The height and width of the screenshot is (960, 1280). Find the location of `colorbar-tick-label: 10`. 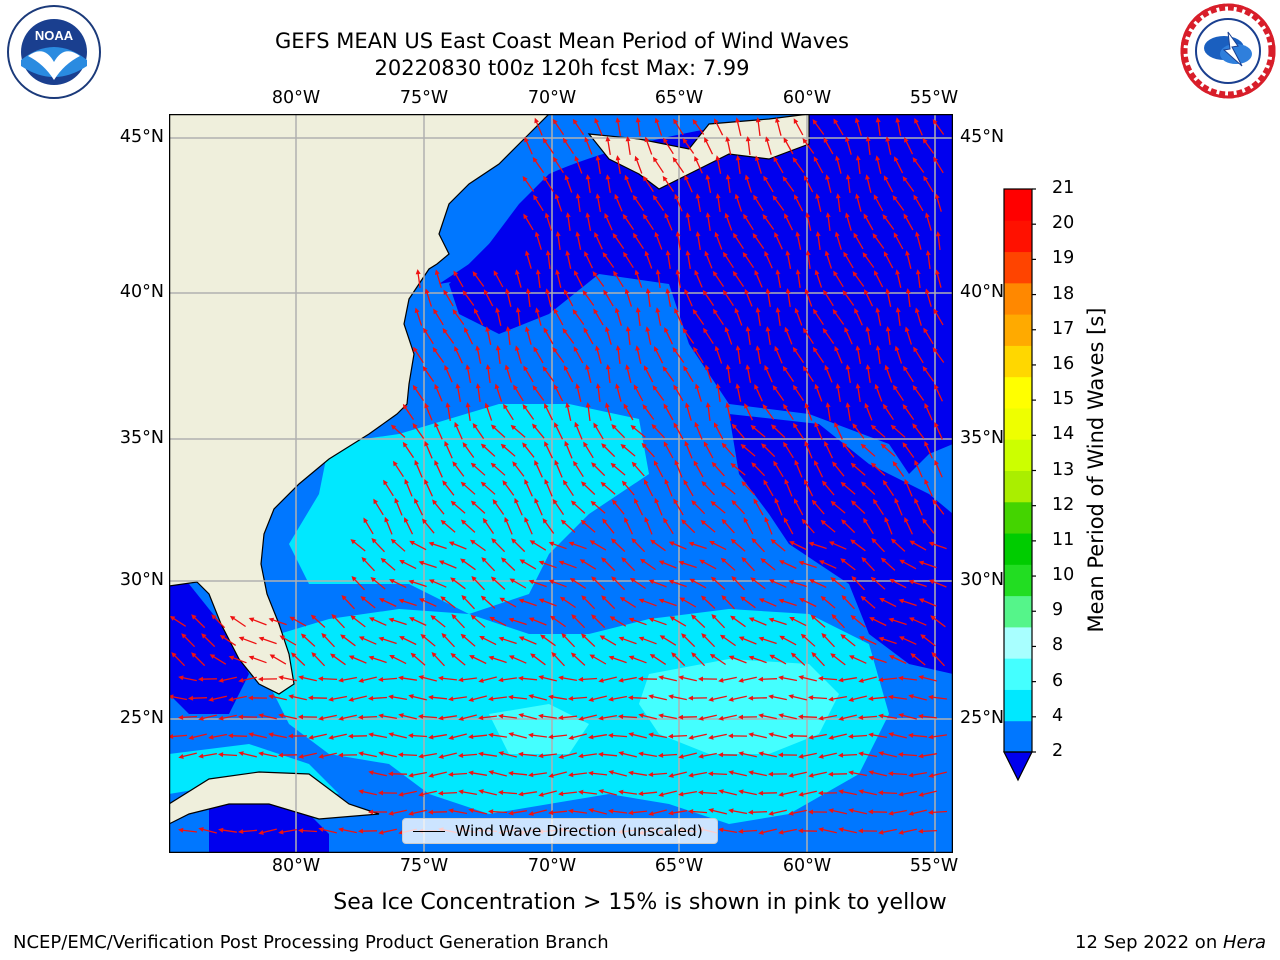

colorbar-tick-label: 10 is located at coordinates (1063, 575).